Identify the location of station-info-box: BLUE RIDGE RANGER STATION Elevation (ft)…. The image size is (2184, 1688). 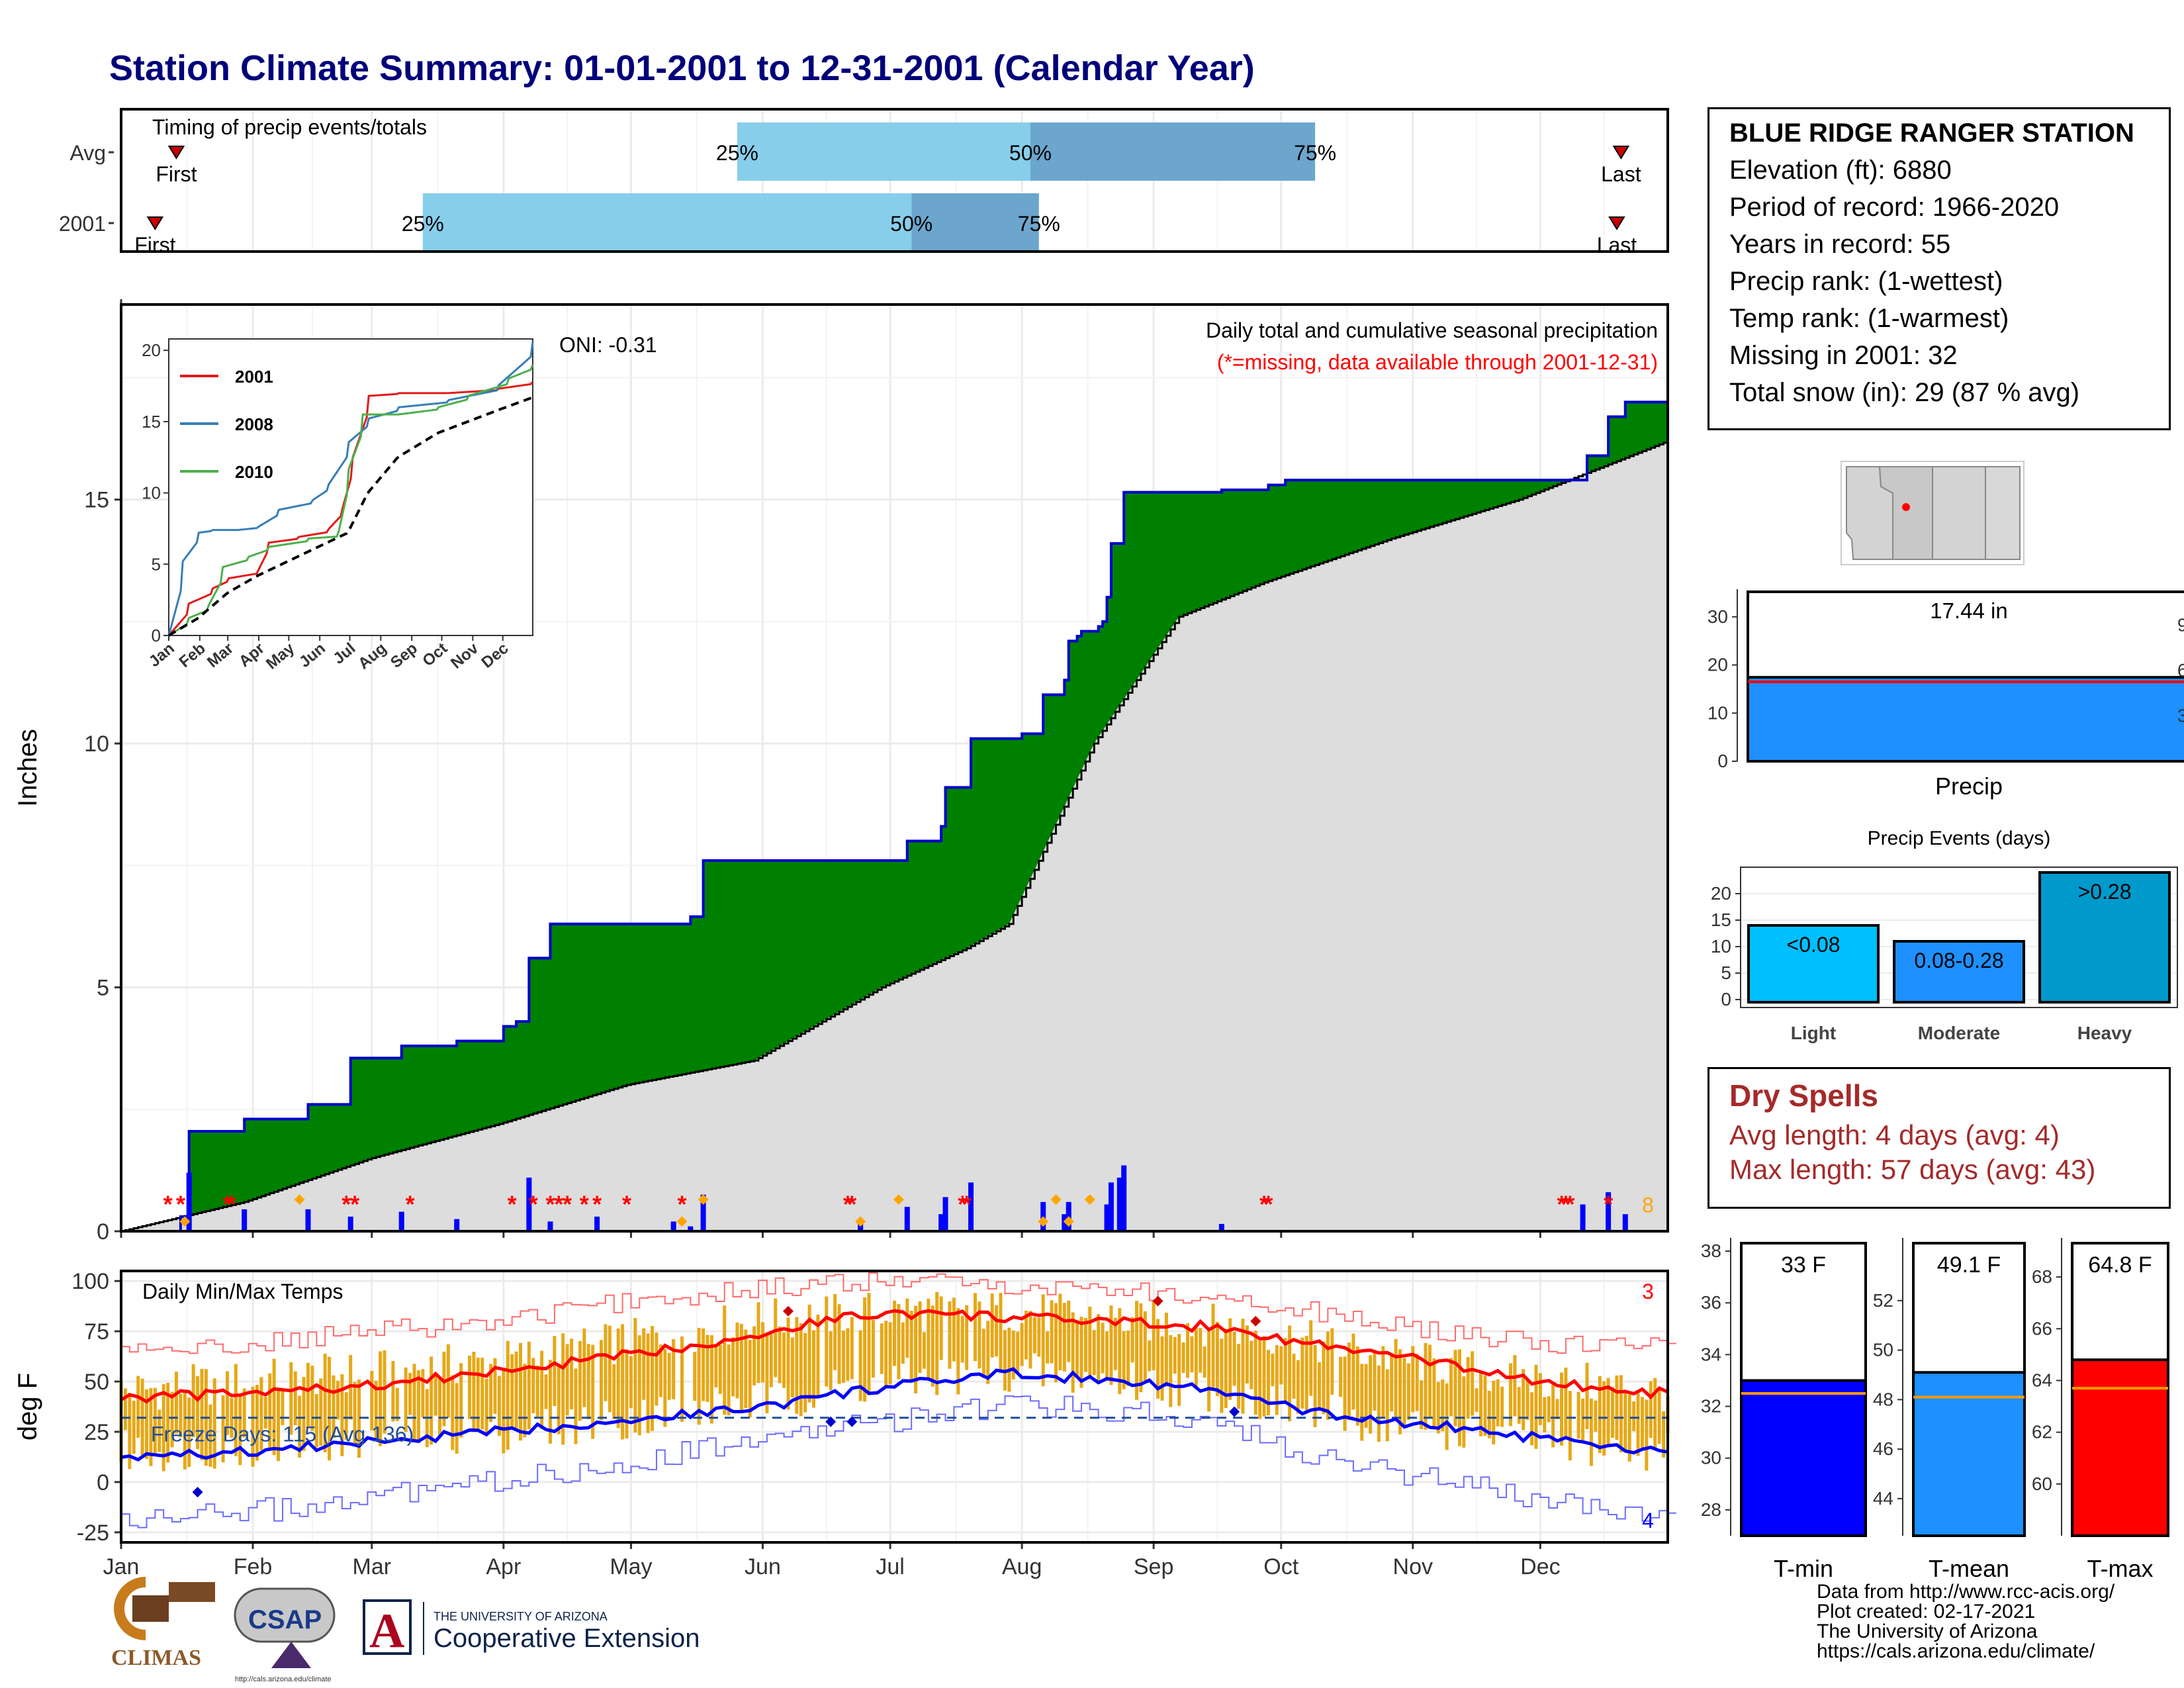
(1939, 268).